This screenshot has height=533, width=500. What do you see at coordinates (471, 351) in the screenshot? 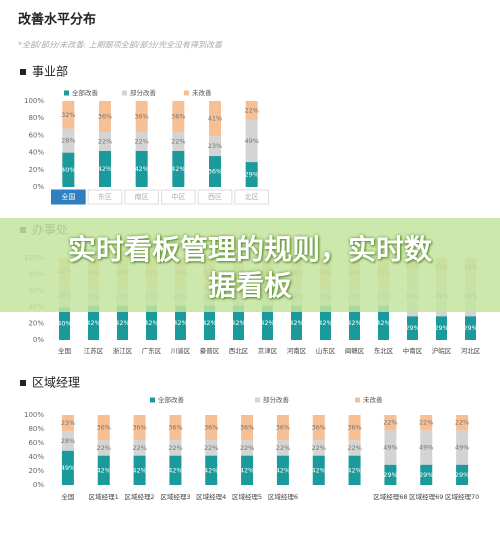
I see `x-tick-label: 河北区` at bounding box center [471, 351].